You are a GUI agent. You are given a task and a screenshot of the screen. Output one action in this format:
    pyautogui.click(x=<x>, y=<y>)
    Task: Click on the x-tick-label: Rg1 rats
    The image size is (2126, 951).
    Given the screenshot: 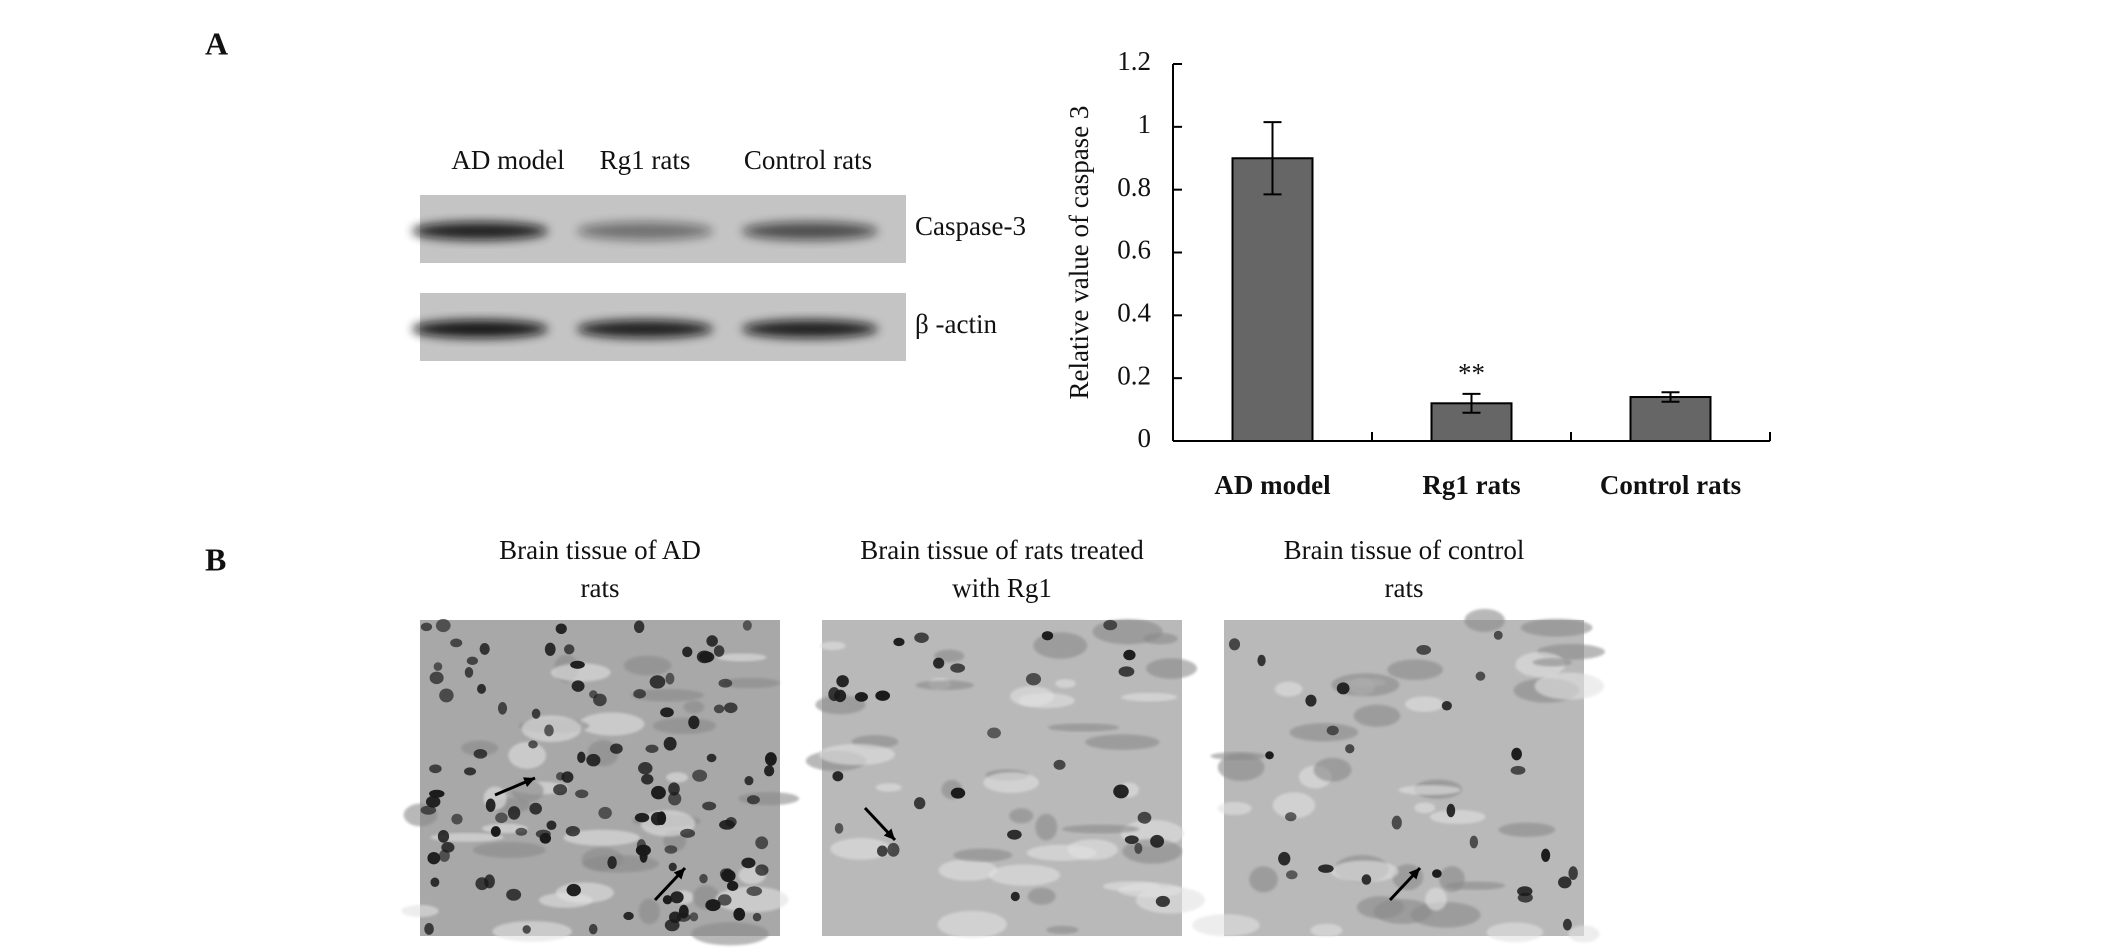 What is the action you would take?
    pyautogui.click(x=1471, y=485)
    